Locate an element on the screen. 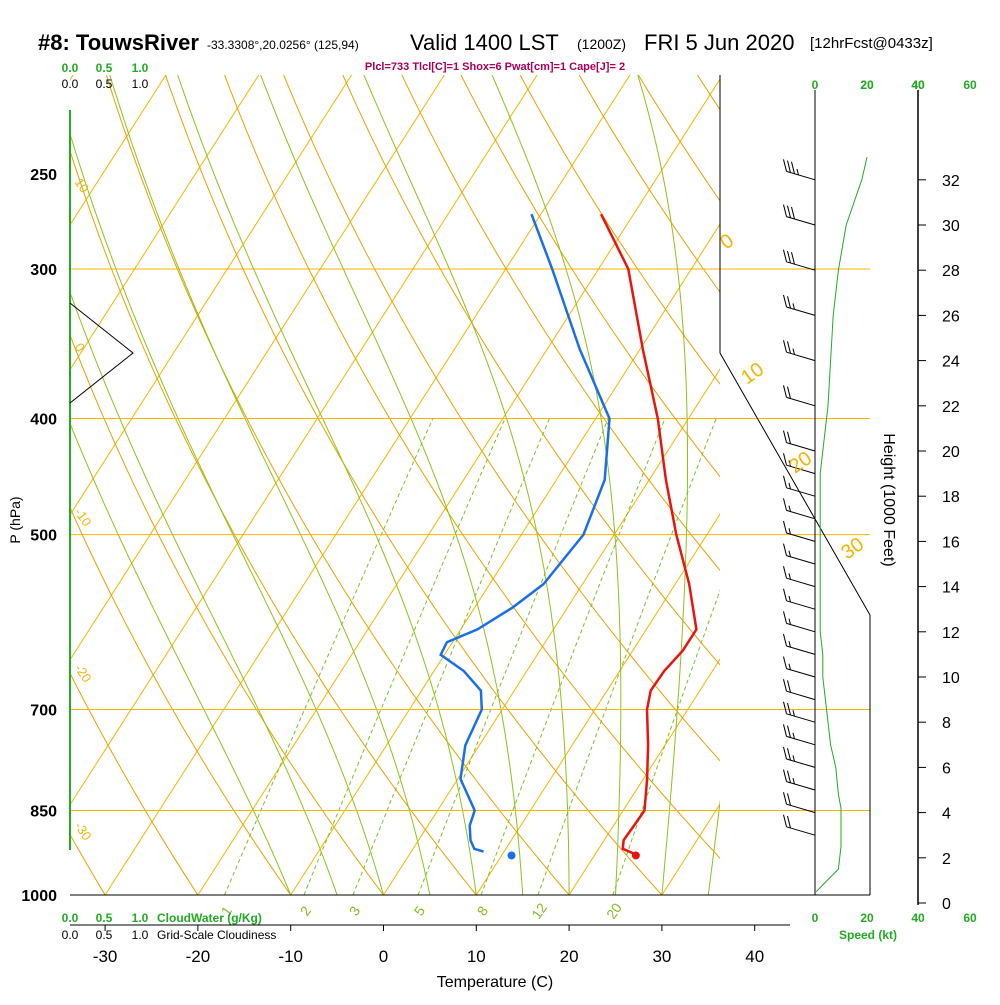 This screenshot has height=1005, width=1000. mixing-ratio-label: 5 is located at coordinates (420, 911).